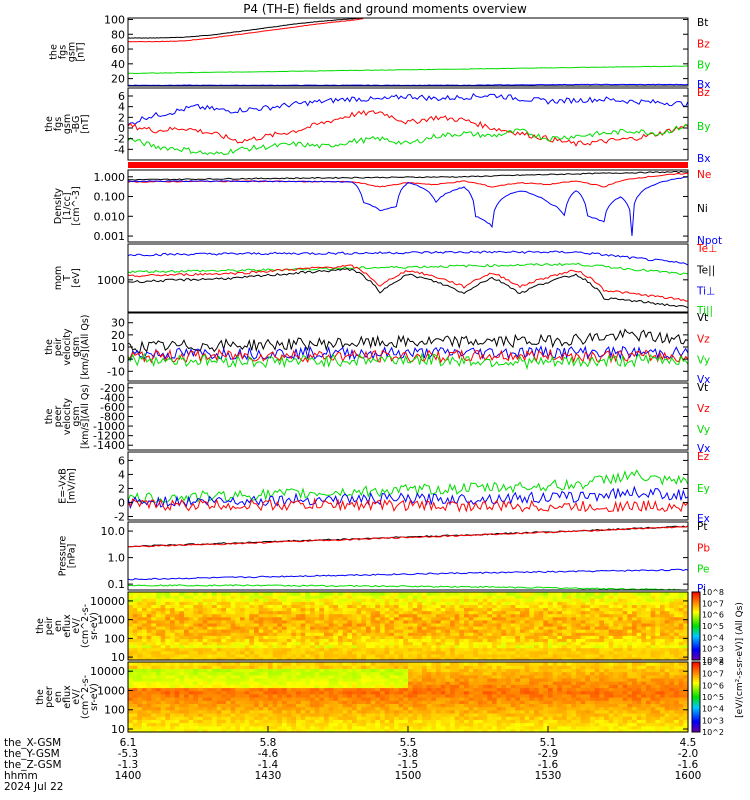 The height and width of the screenshot is (800, 750). I want to click on y-axis-label: eV/, so click(76, 625).